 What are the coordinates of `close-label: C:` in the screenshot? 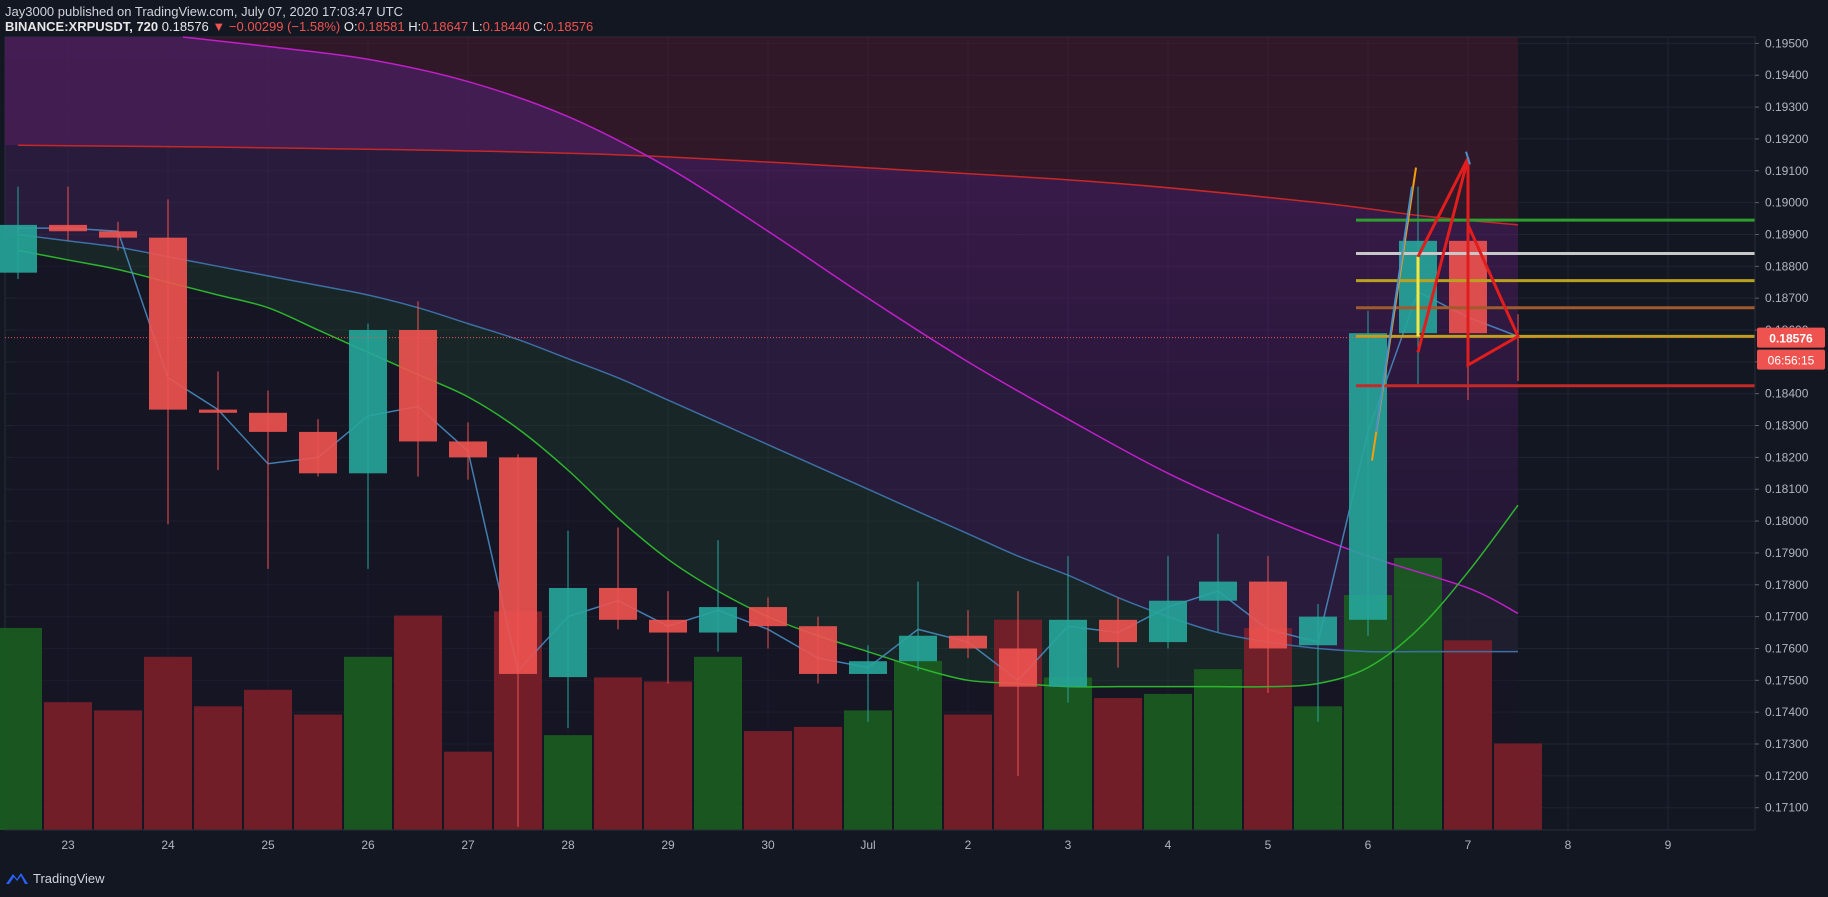 It's located at (540, 26).